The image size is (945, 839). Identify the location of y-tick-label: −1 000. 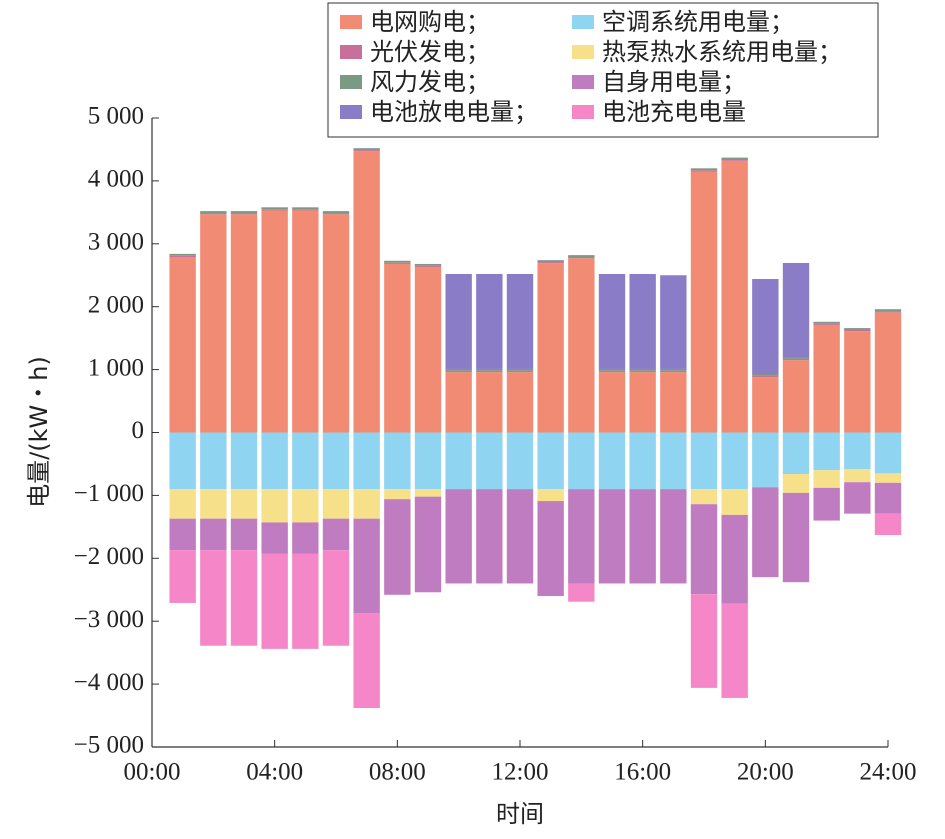
(109, 493).